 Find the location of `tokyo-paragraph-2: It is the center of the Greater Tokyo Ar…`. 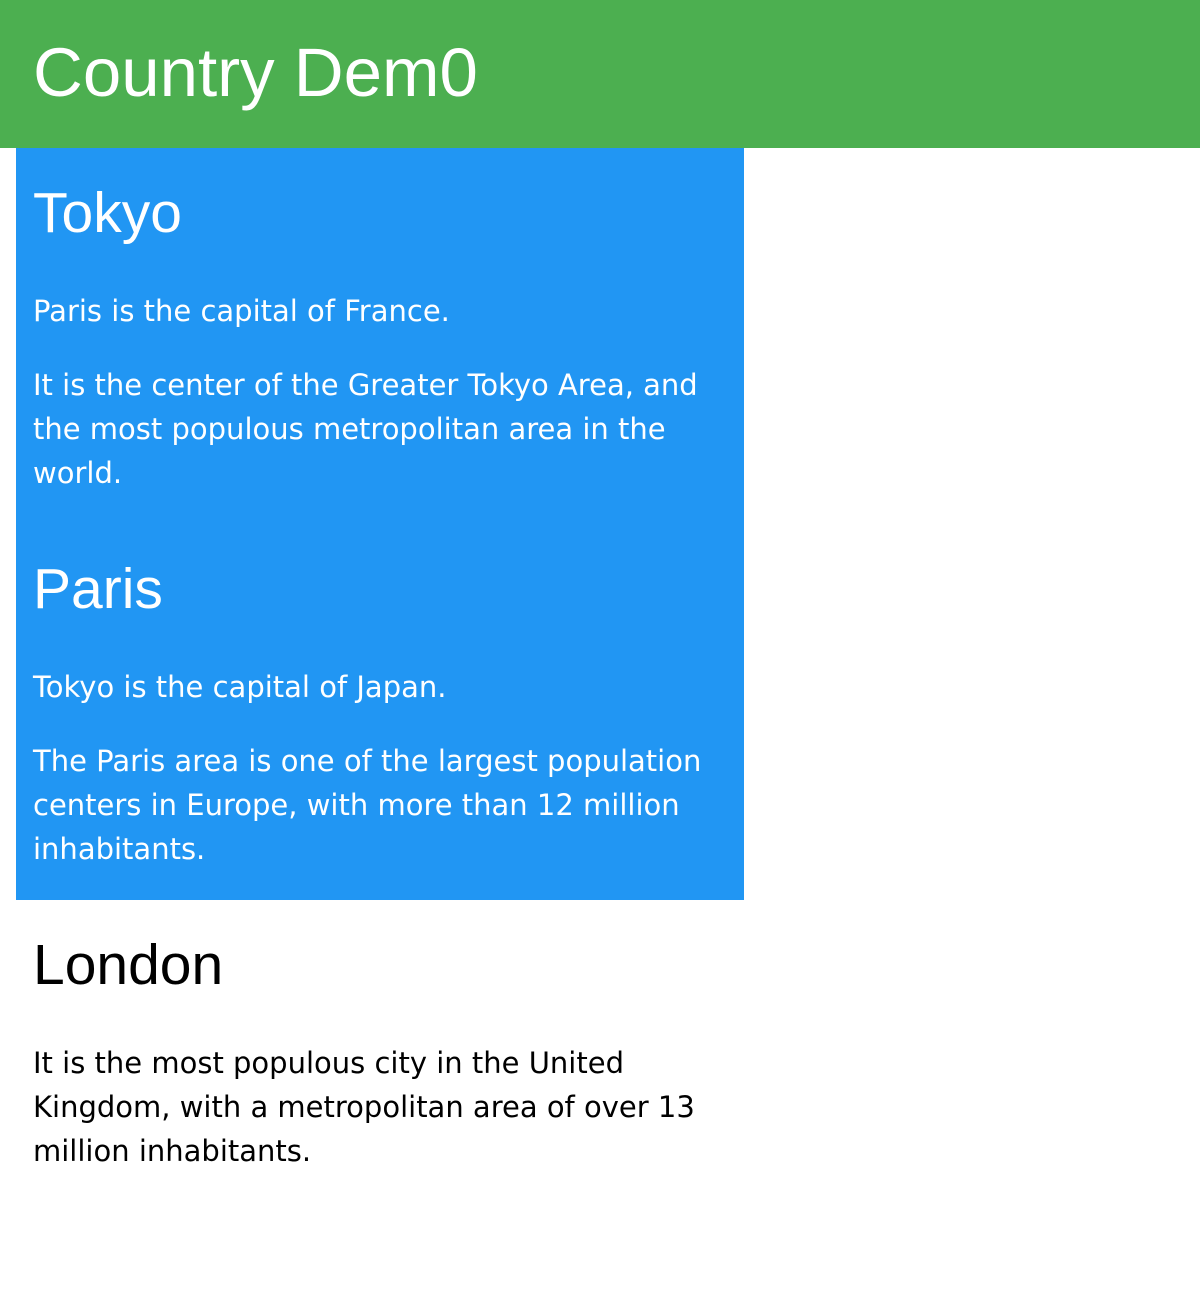

tokyo-paragraph-2: It is the center of the Greater Tokyo Ar… is located at coordinates (365, 429).